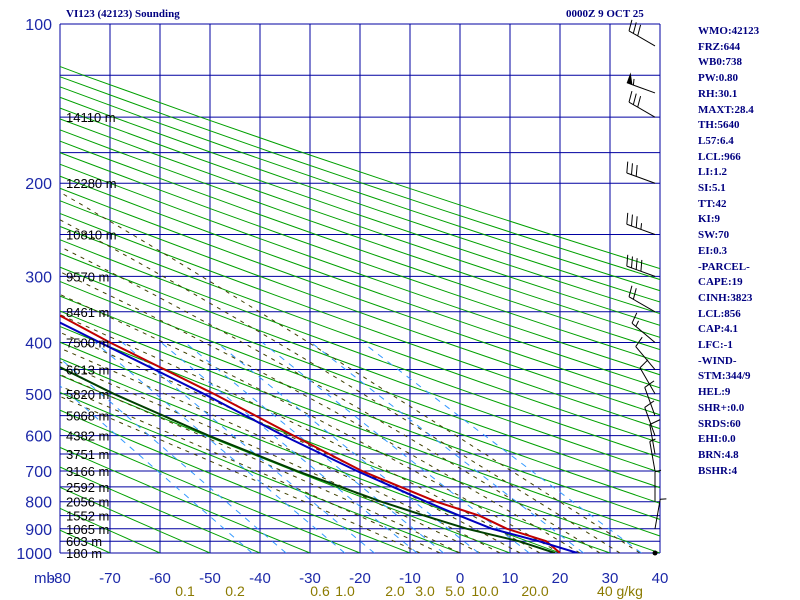 This screenshot has width=800, height=600. Describe the element at coordinates (87, 502) in the screenshot. I see `height-label: 2056 m` at that location.